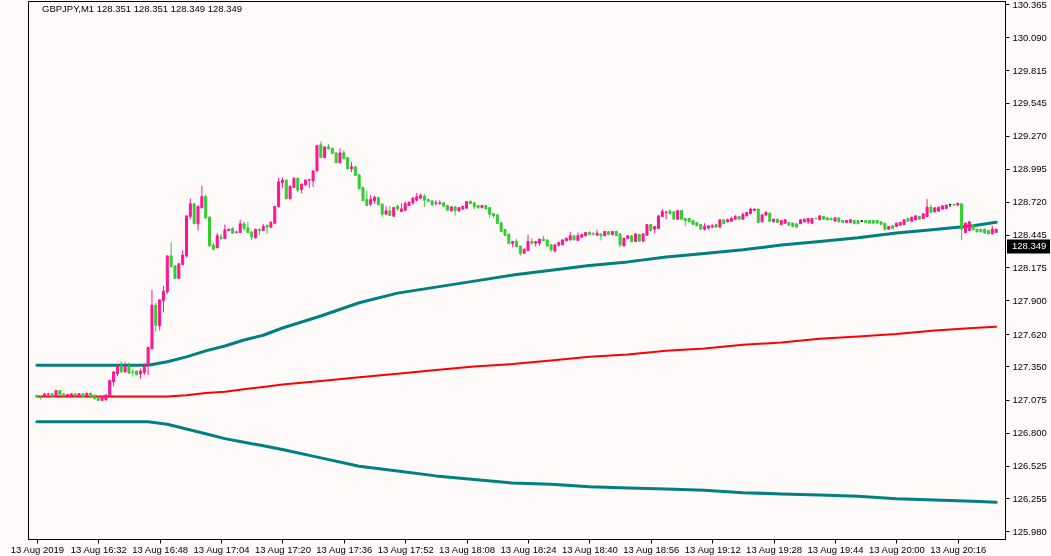 The height and width of the screenshot is (556, 1051). Describe the element at coordinates (98, 549) in the screenshot. I see `x-tick-label: 13 Aug 16:32` at that location.